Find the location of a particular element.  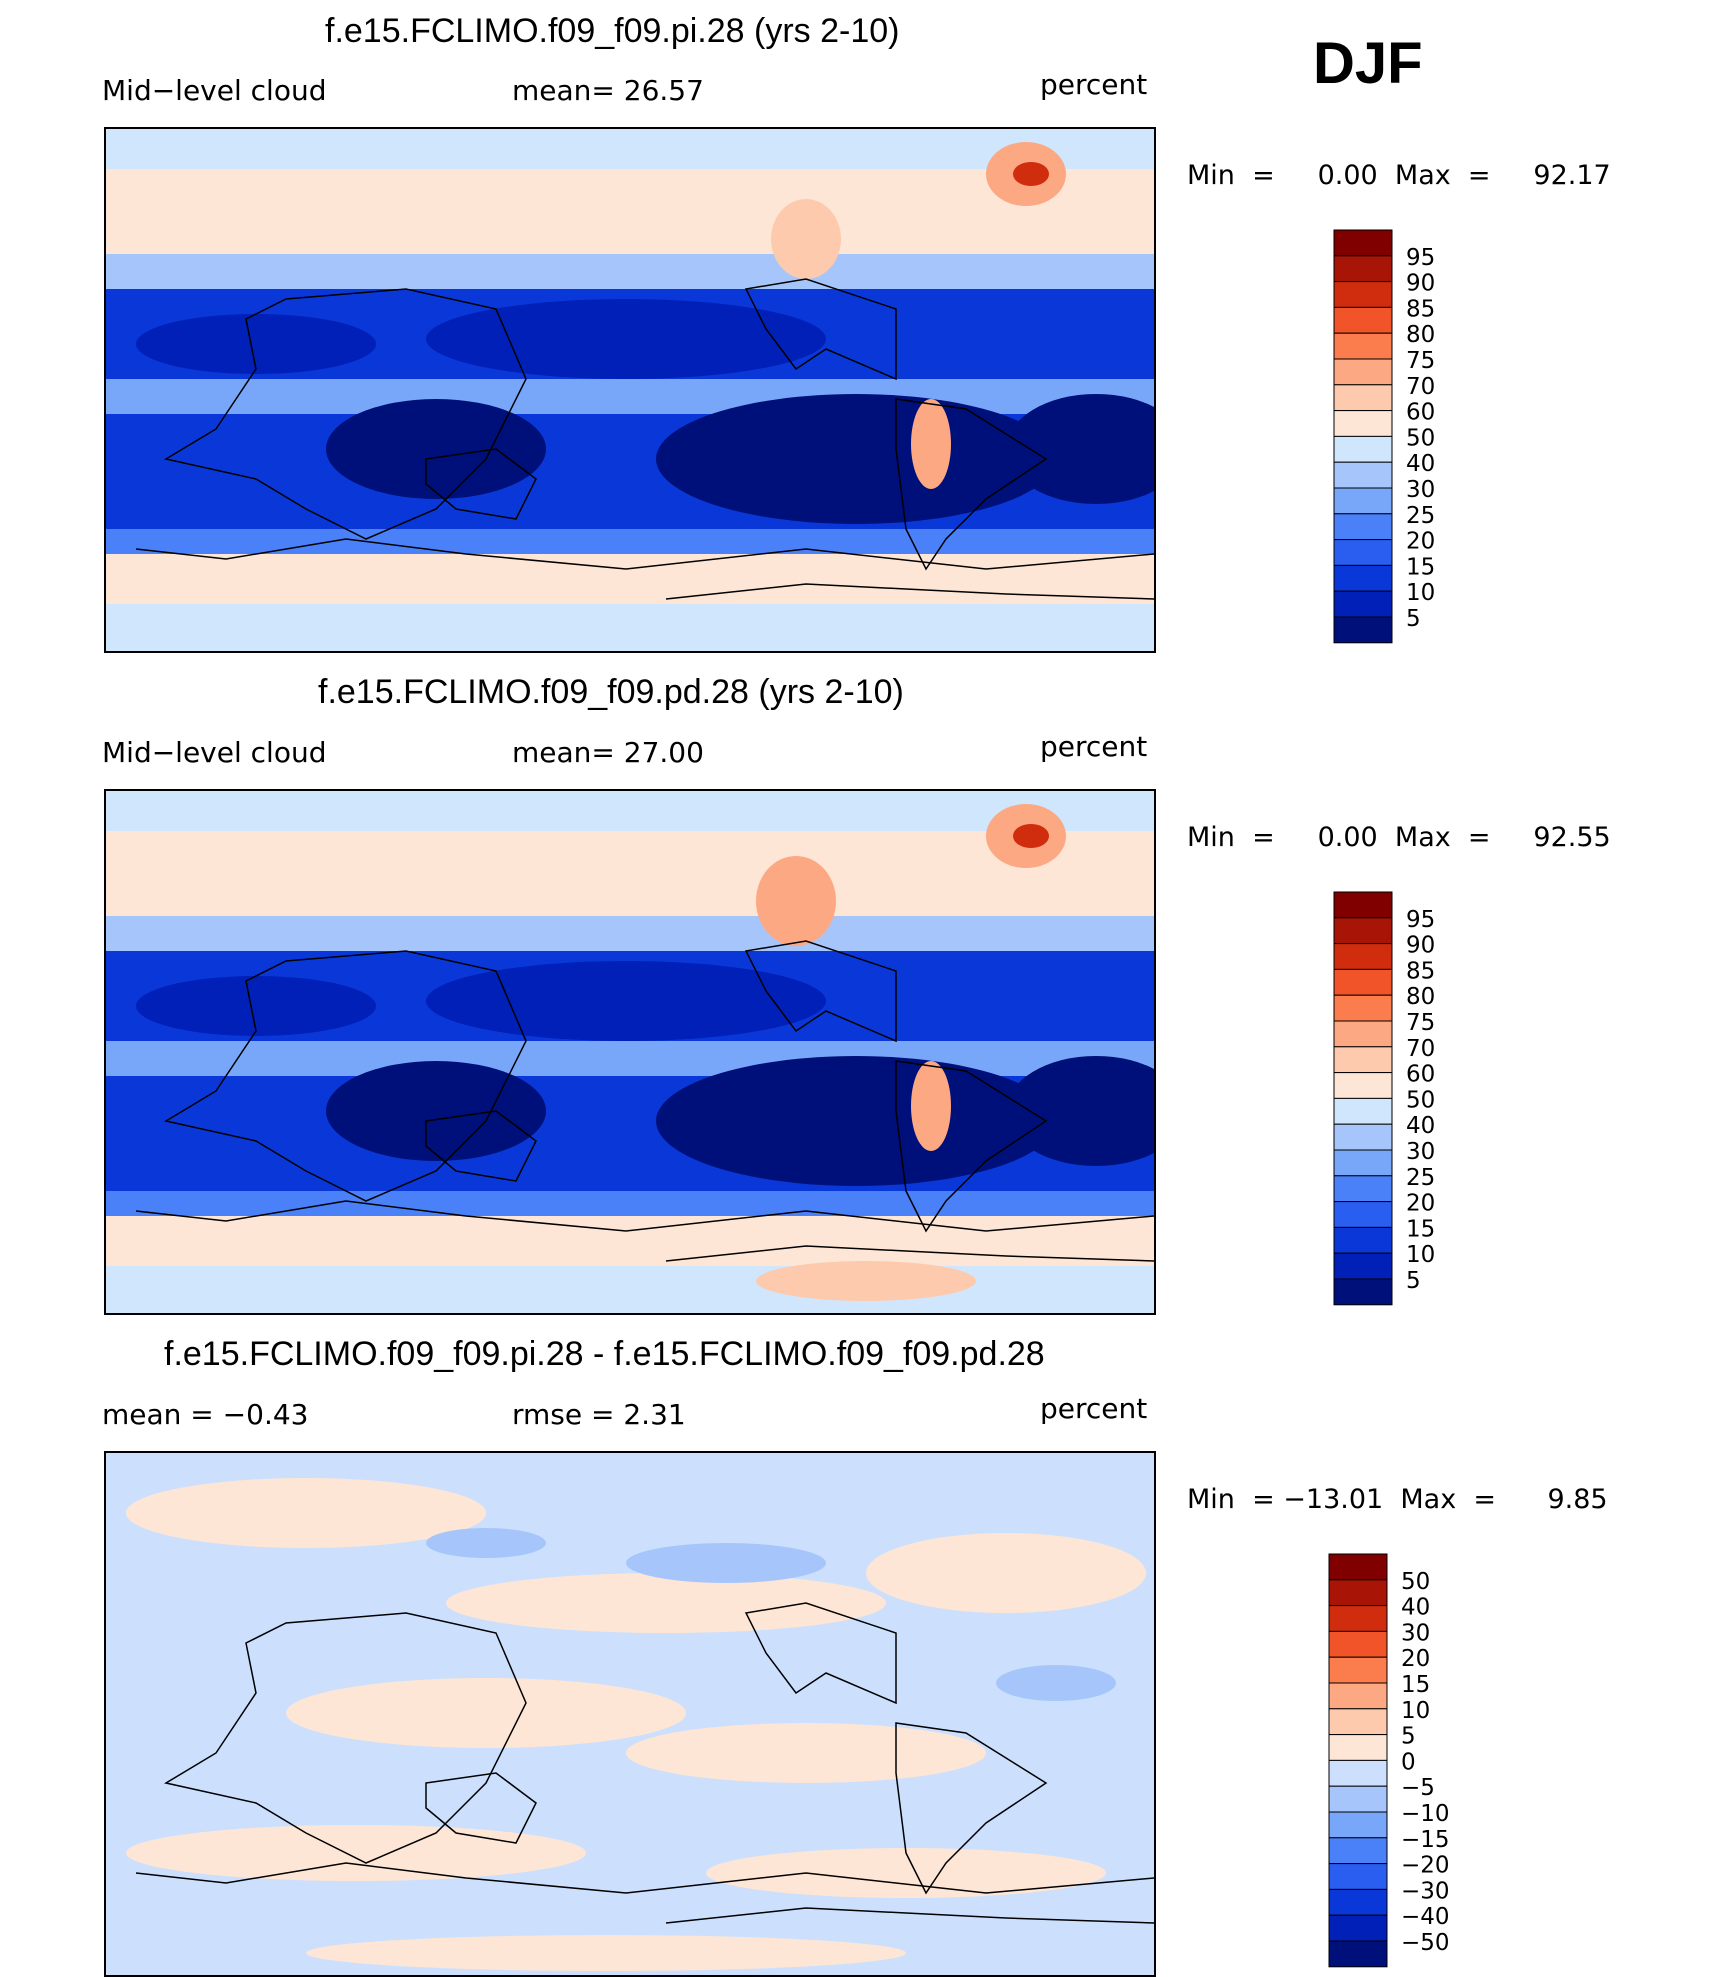

colorbar-tick-label: 60 is located at coordinates (1420, 413).